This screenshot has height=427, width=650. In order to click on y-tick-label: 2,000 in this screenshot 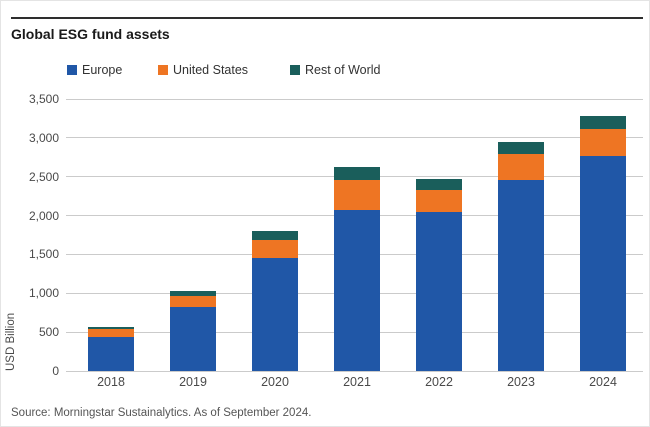, I will do `click(43, 215)`.